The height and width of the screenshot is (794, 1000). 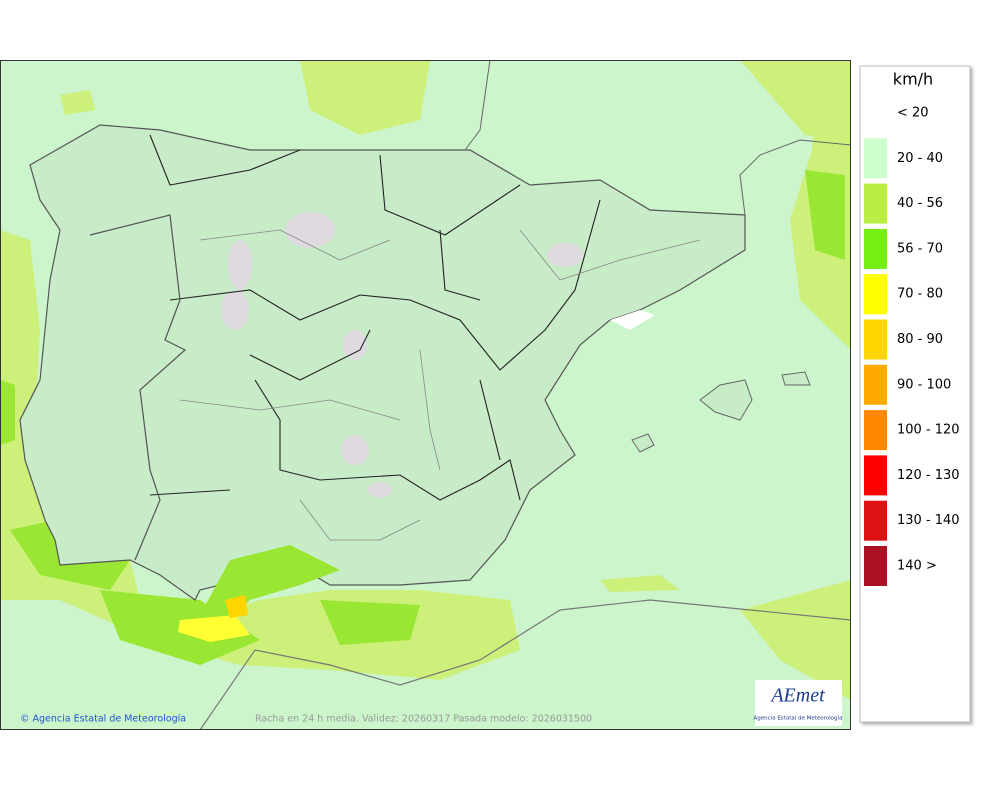 I want to click on legend-label: 20 - 40, so click(x=920, y=158).